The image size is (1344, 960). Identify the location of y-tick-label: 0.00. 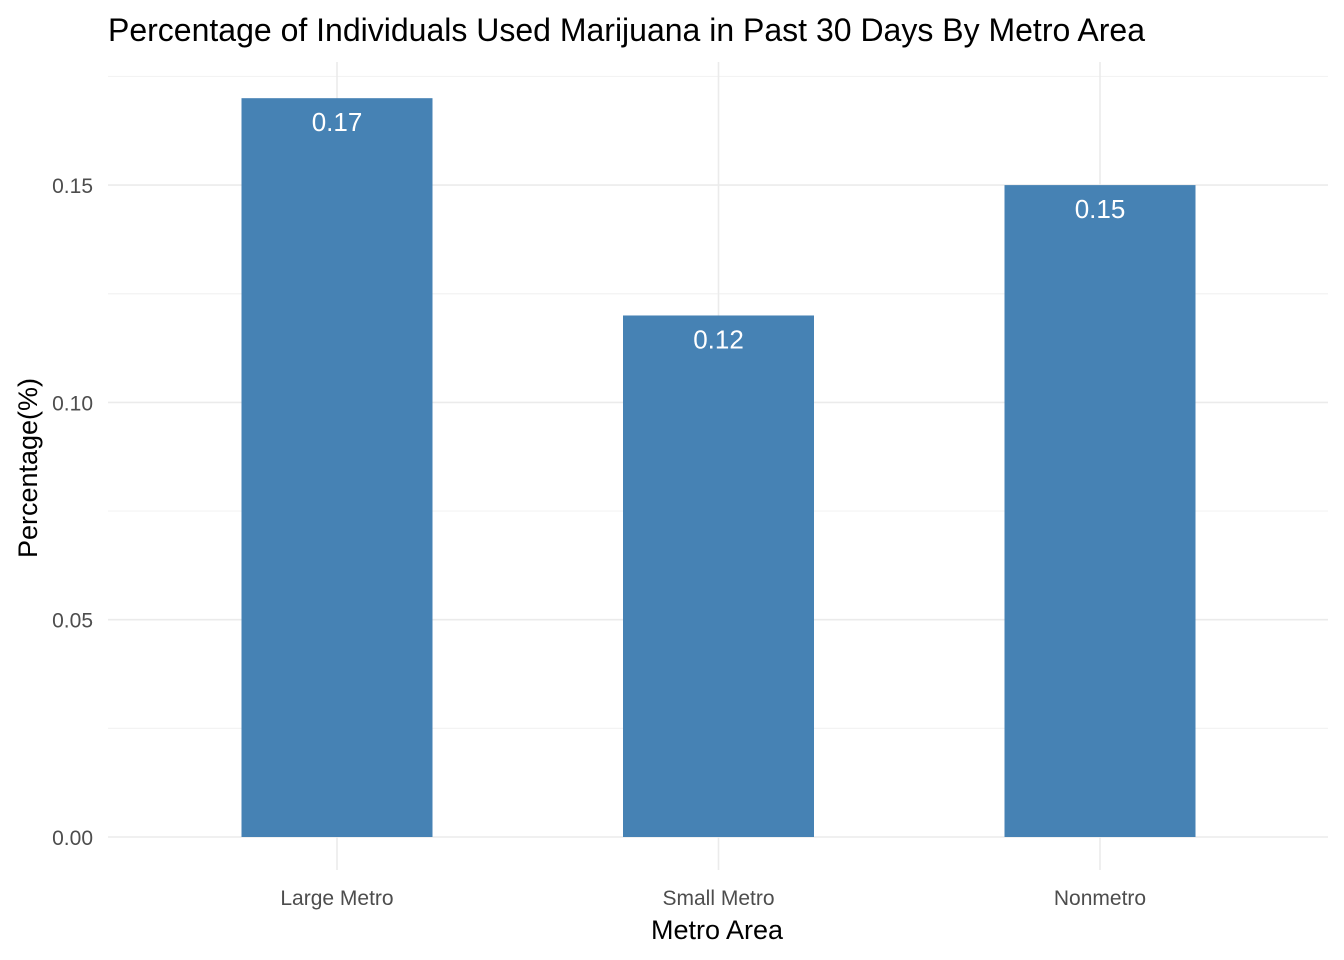
(72, 838).